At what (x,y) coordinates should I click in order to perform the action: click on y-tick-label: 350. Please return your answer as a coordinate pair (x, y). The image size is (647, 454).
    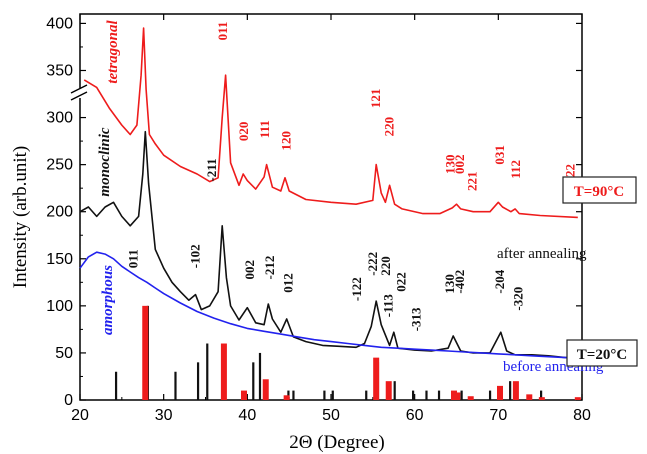
    Looking at the image, I should click on (59, 70).